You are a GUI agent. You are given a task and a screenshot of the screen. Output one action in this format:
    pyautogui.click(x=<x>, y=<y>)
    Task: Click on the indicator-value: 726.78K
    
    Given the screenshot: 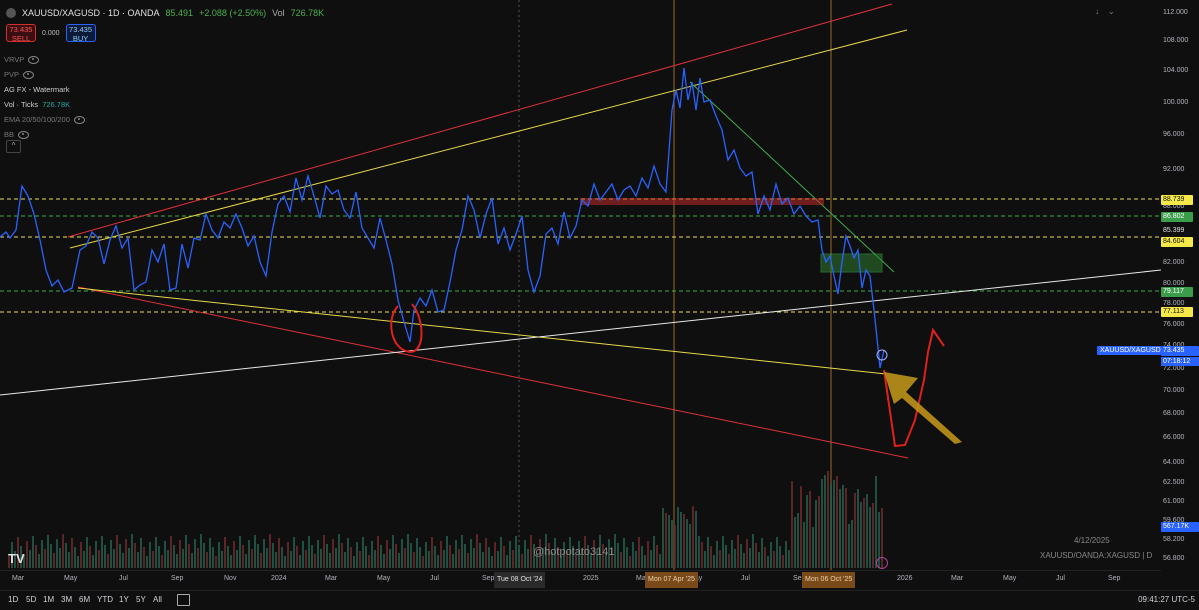 What is the action you would take?
    pyautogui.click(x=56, y=104)
    